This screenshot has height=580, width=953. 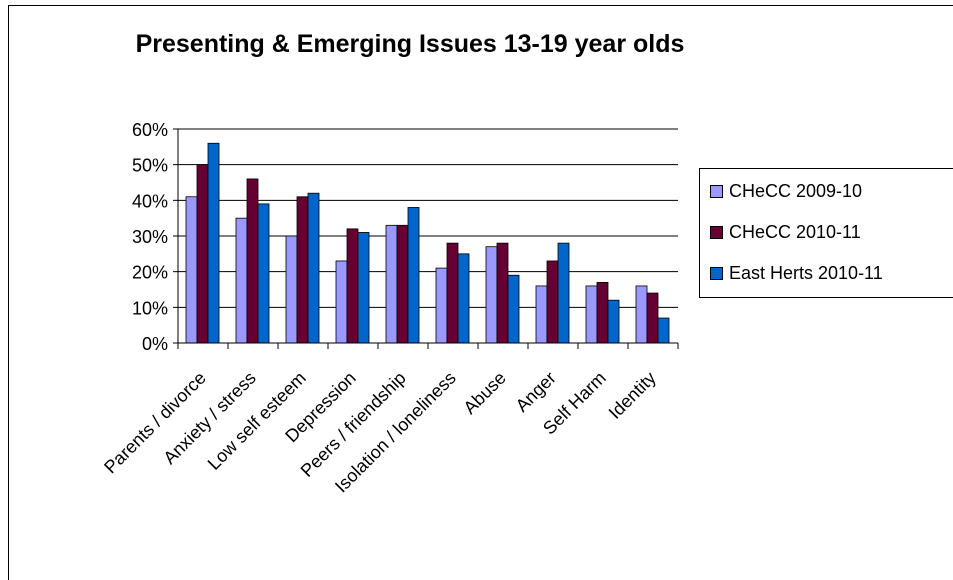 I want to click on y-tick-label: 20%, so click(x=150, y=273).